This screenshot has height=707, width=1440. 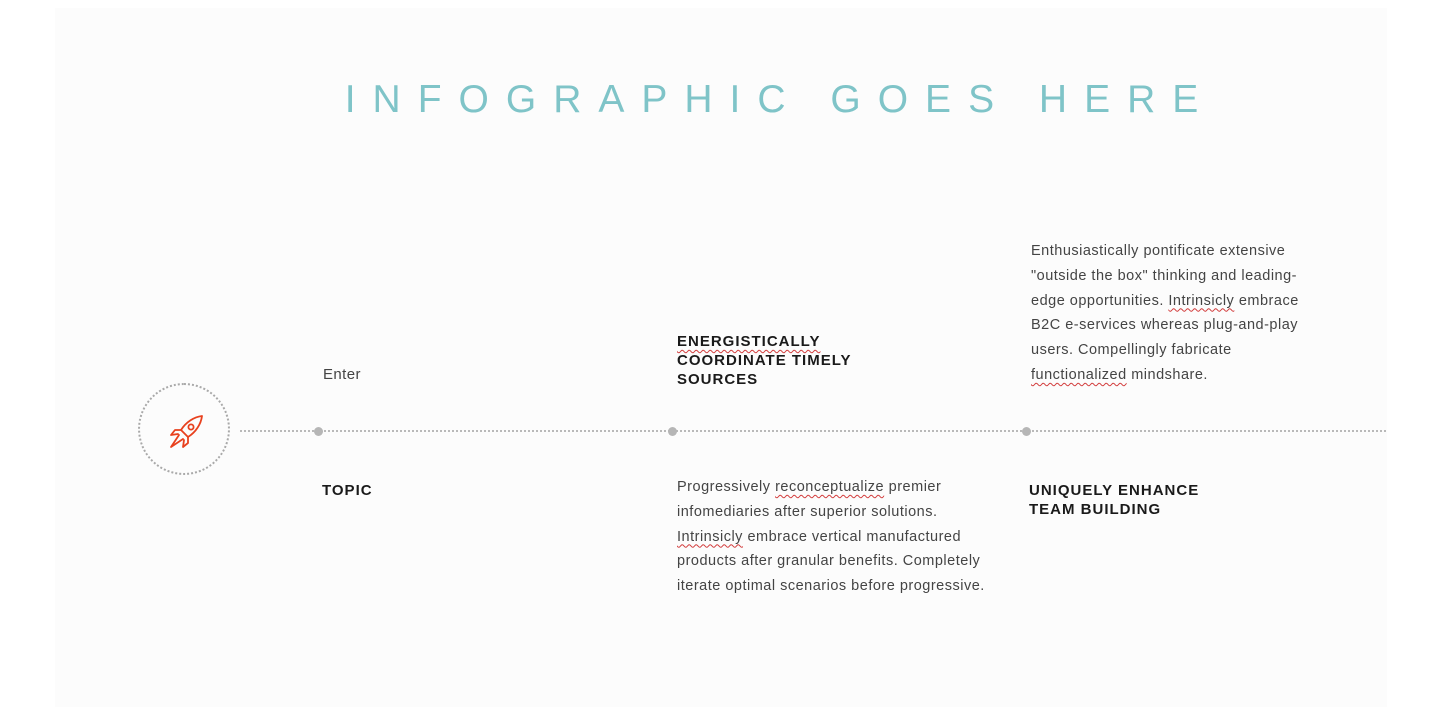 What do you see at coordinates (1095, 509) in the screenshot?
I see `stop3-heading-line2: TEAM BUILDING` at bounding box center [1095, 509].